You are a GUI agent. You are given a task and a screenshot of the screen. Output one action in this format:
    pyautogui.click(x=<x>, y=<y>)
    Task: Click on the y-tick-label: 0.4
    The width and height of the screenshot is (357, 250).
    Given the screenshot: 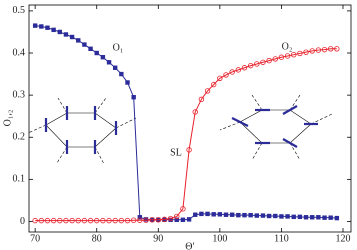 What is the action you would take?
    pyautogui.click(x=19, y=52)
    